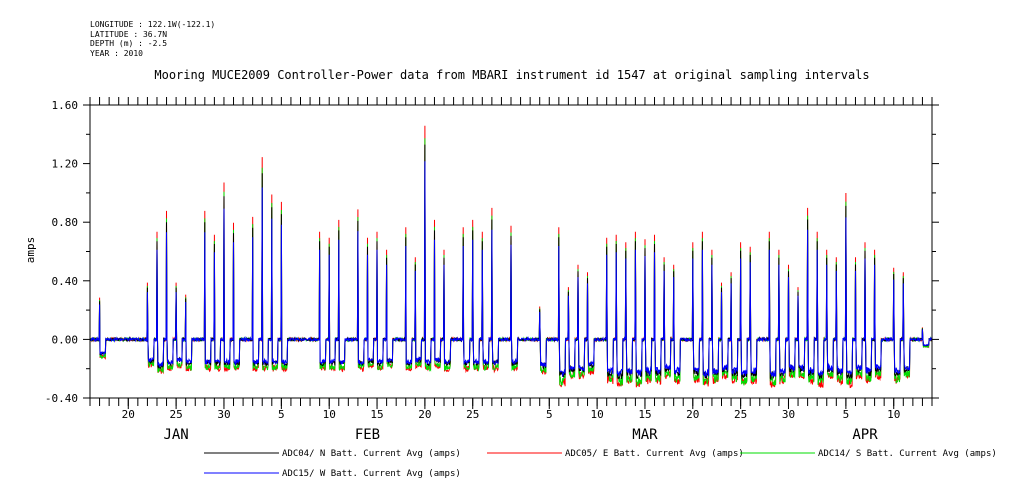 The height and width of the screenshot is (504, 1009). I want to click on y-tick-label: -0.40, so click(61, 398).